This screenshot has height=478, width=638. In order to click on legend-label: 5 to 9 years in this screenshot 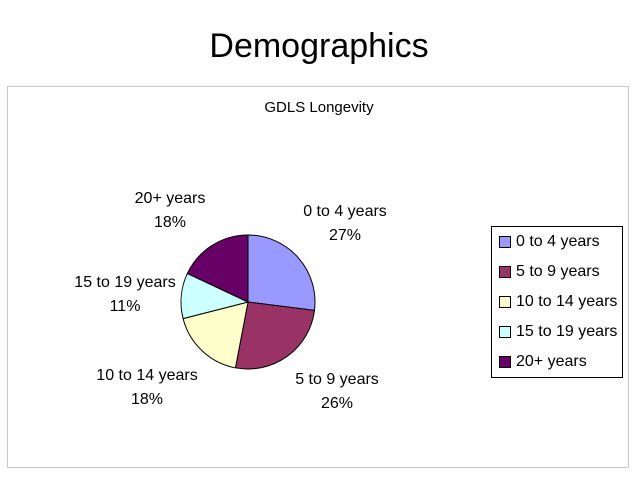, I will do `click(558, 271)`.